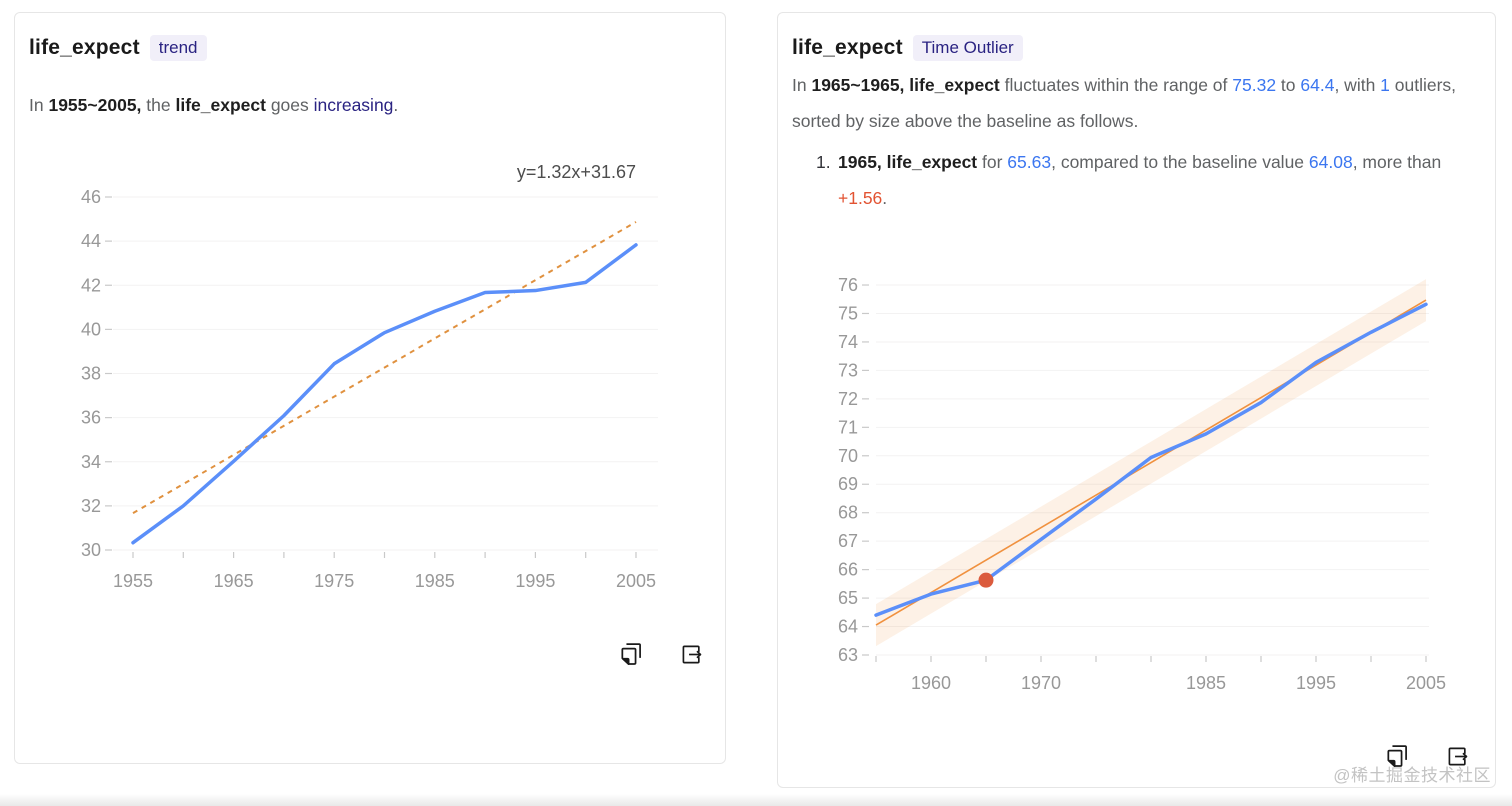 Image resolution: width=1512 pixels, height=806 pixels. What do you see at coordinates (178, 48) in the screenshot?
I see `insight-type-badge: trend` at bounding box center [178, 48].